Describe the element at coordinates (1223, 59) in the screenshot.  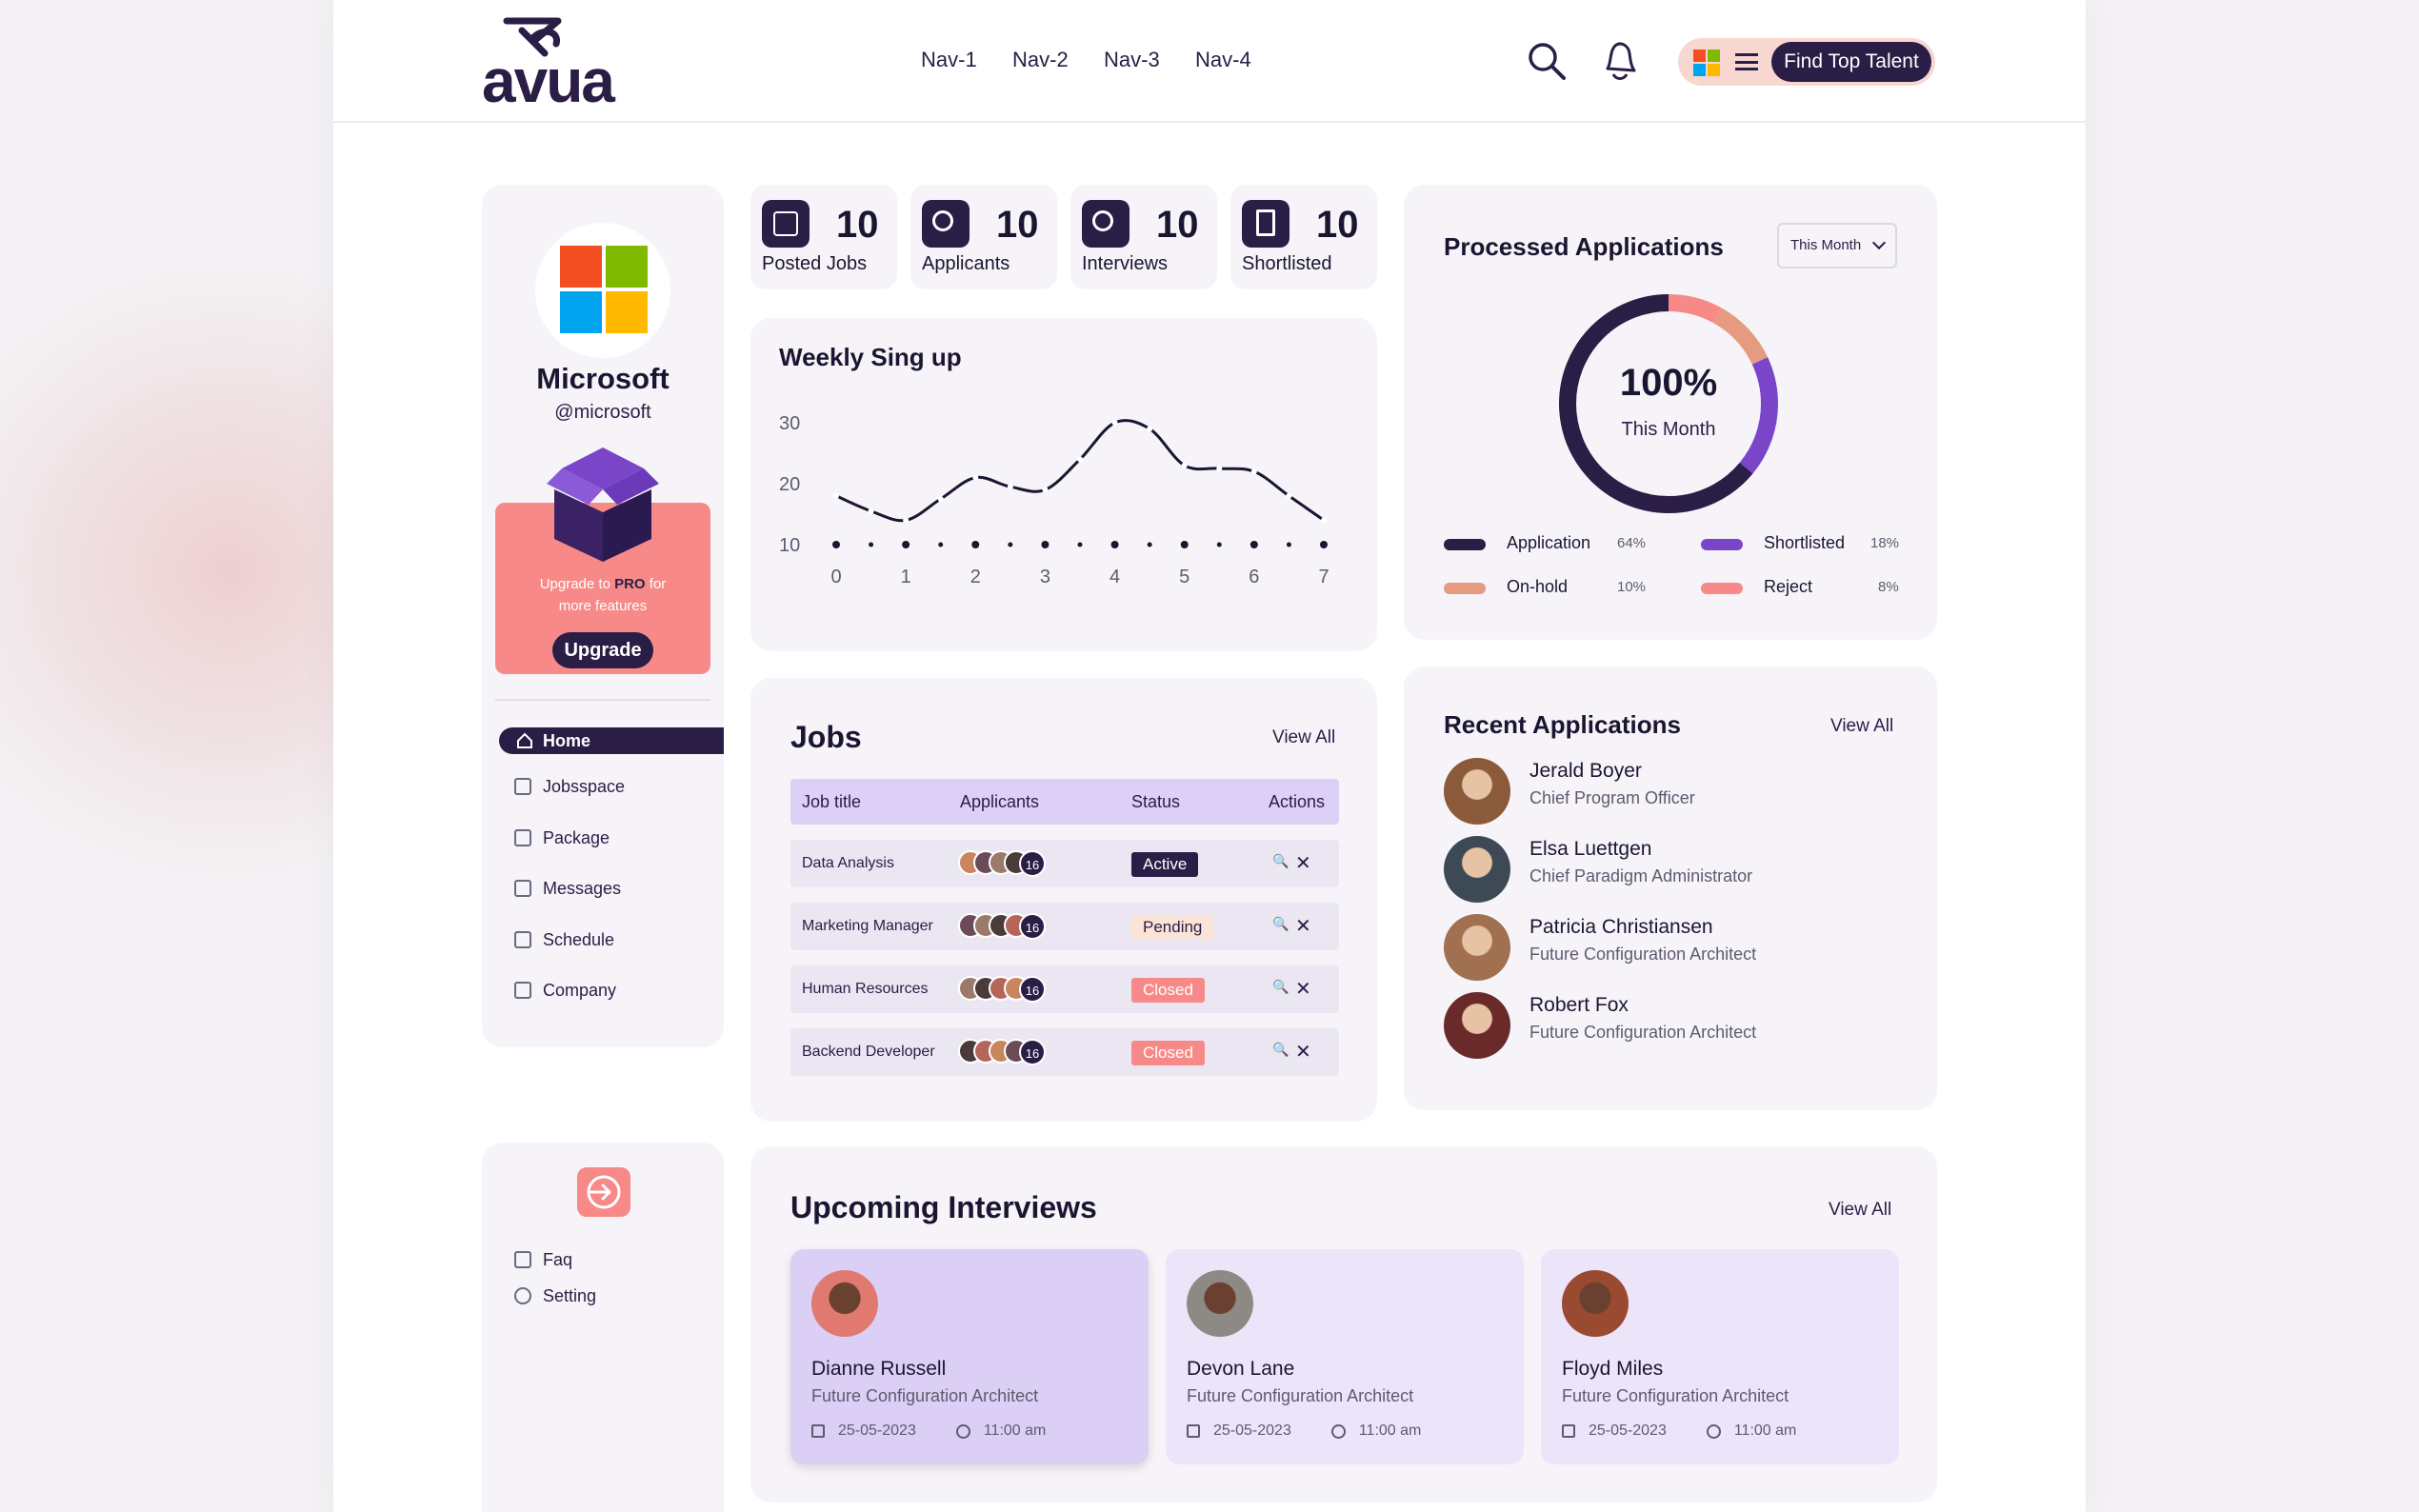
I see `nav-4: Nav-4` at that location.